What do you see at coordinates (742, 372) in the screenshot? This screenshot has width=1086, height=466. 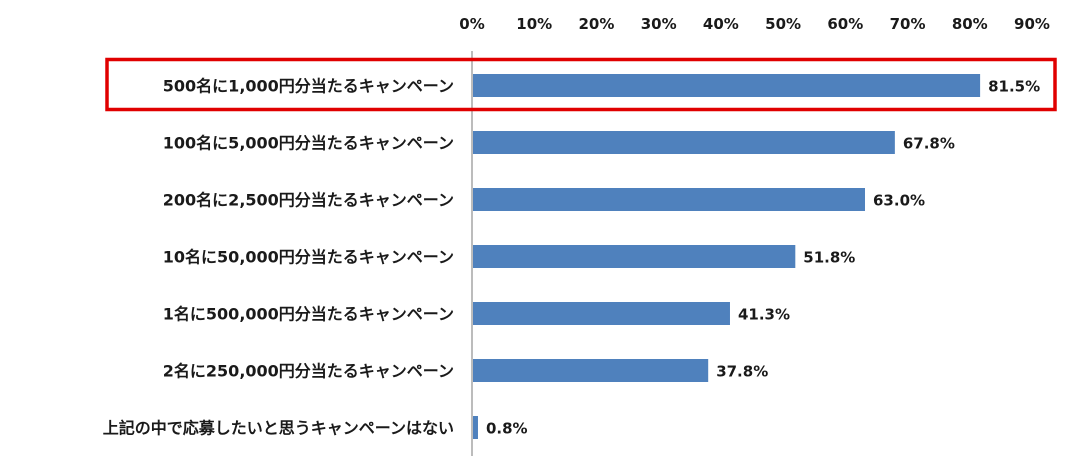 I see `value-label: 37.8%` at bounding box center [742, 372].